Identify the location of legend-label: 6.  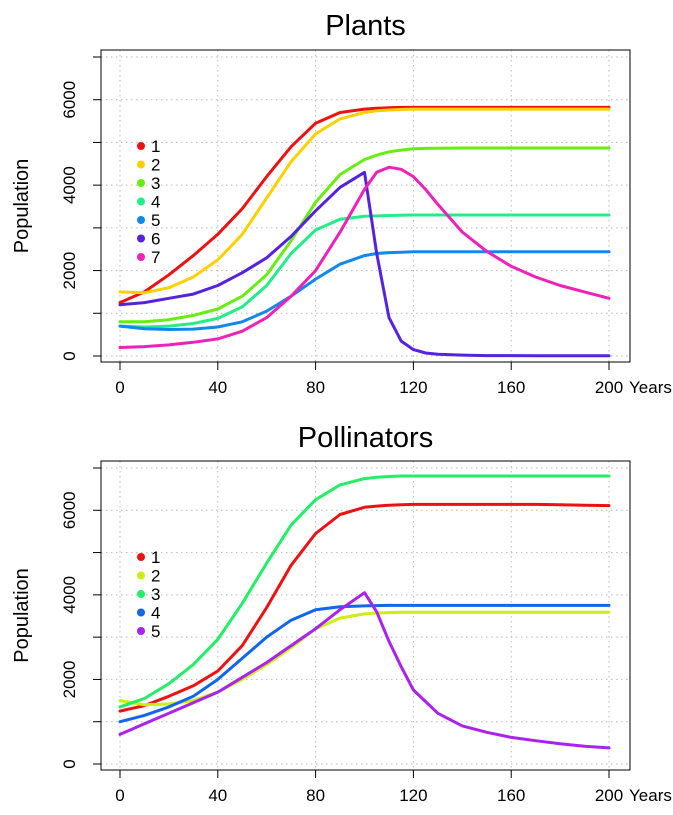
(155, 239).